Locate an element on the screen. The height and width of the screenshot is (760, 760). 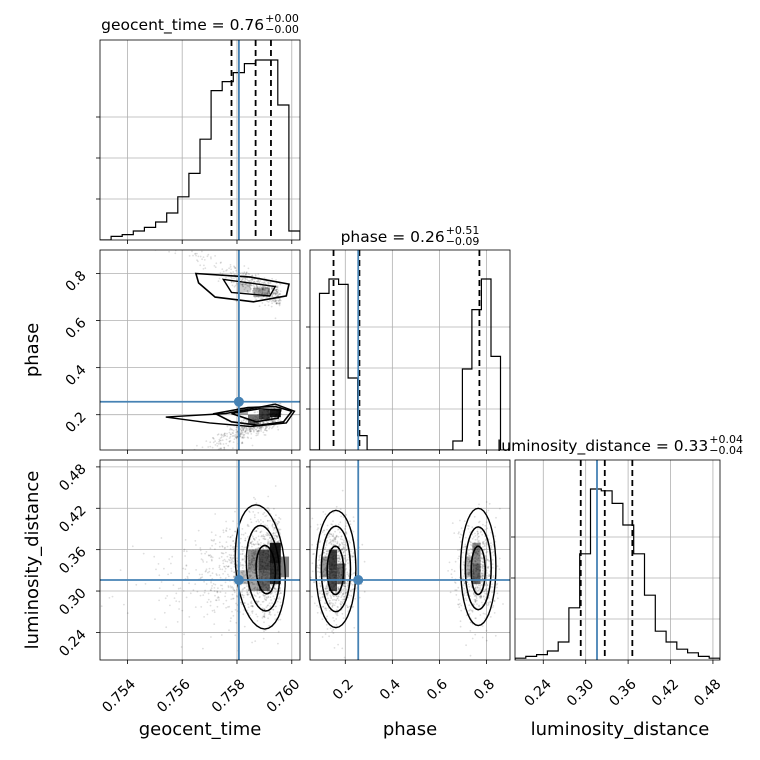
panel-frame-geocent_time-geocent_time is located at coordinates (200, 140).